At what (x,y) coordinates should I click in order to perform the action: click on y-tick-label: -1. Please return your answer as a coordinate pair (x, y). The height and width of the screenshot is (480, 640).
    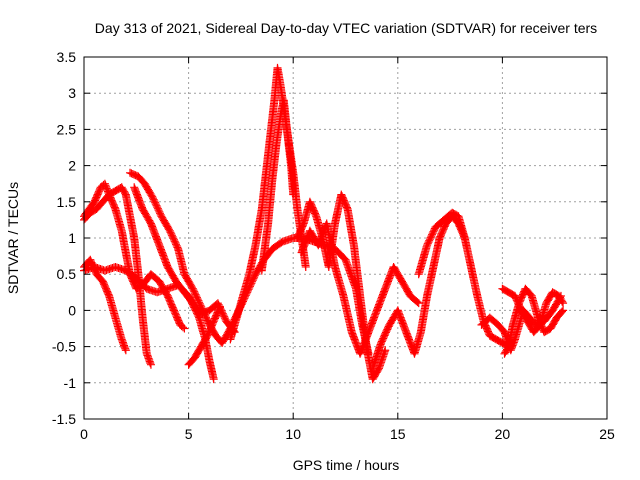
    Looking at the image, I should click on (70, 383).